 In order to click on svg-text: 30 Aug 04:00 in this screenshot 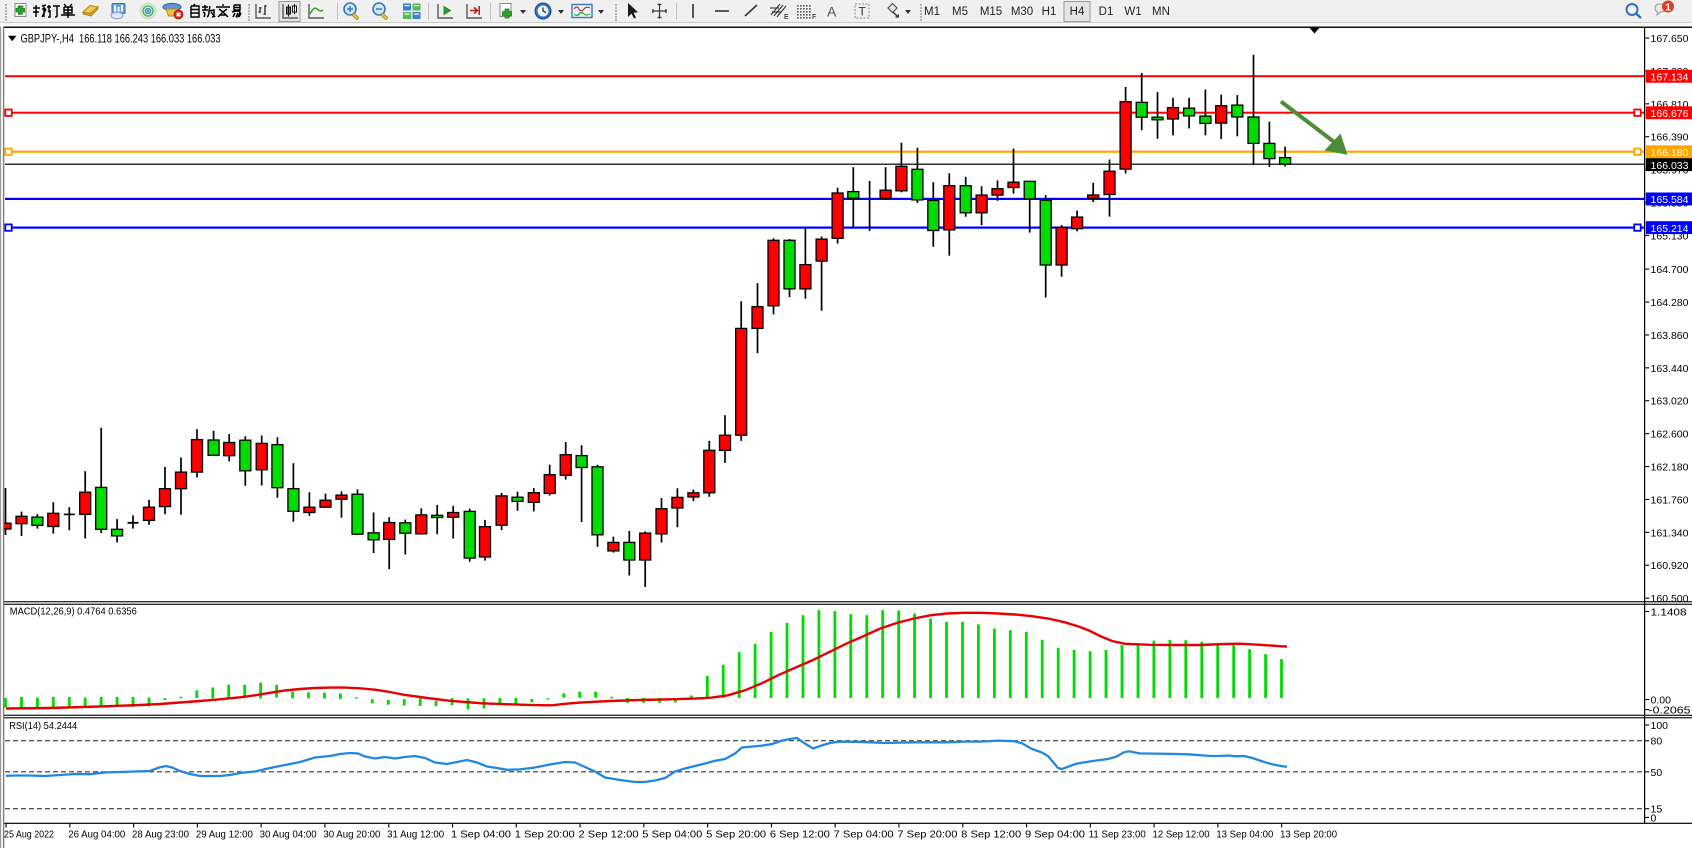, I will do `click(288, 835)`.